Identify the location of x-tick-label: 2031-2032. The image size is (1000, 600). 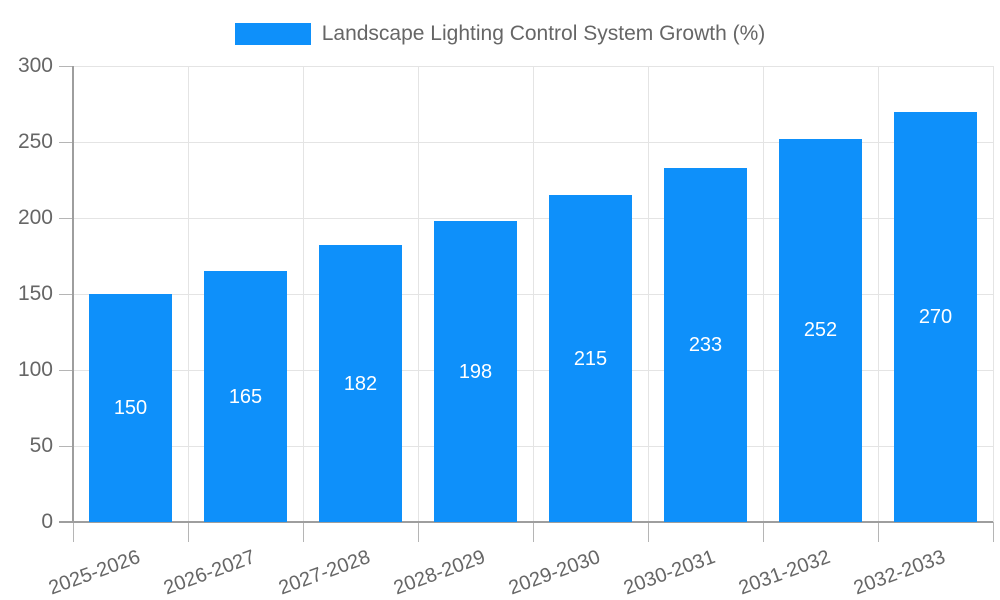
(784, 573).